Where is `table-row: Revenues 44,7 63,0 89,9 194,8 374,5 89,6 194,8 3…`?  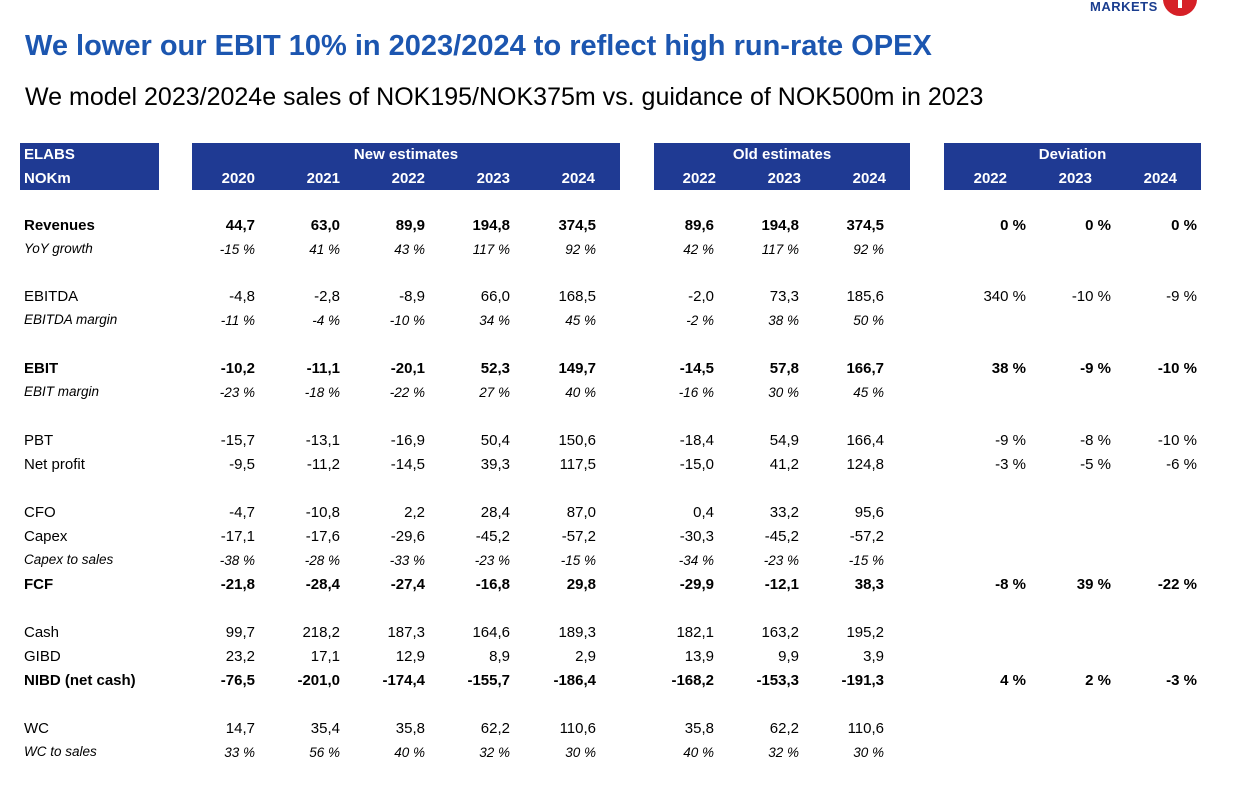
table-row: Revenues 44,7 63,0 89,9 194,8 374,5 89,6 194,8 3… is located at coordinates (620, 228).